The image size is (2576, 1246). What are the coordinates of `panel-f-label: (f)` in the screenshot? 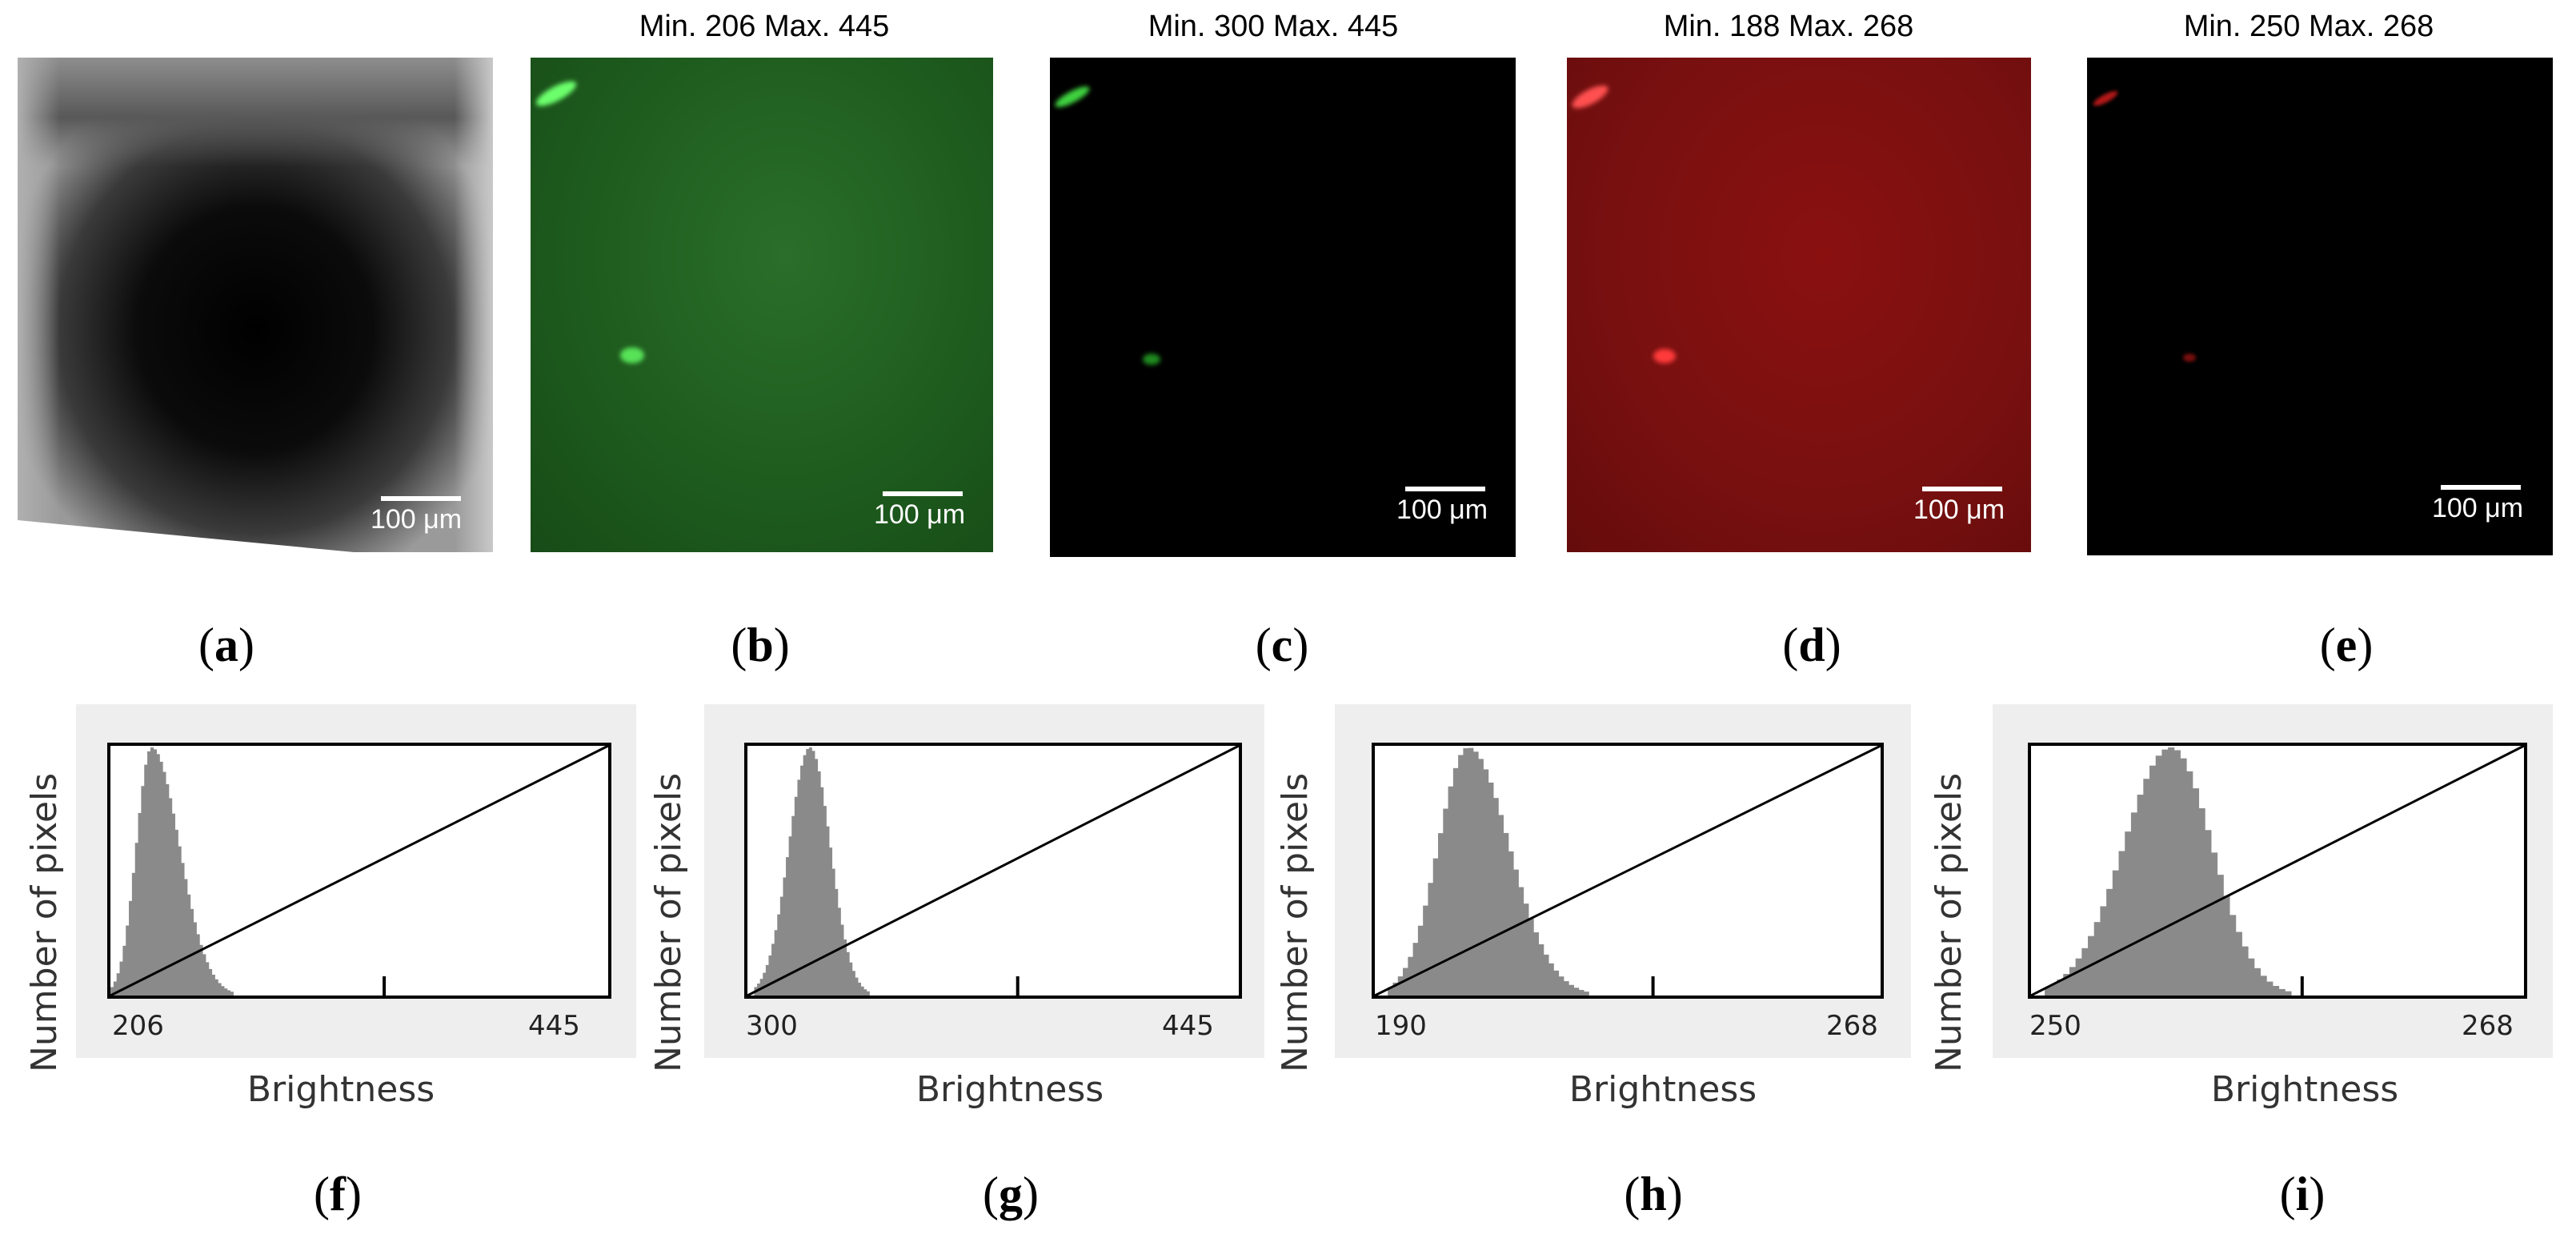 It's located at (338, 1194).